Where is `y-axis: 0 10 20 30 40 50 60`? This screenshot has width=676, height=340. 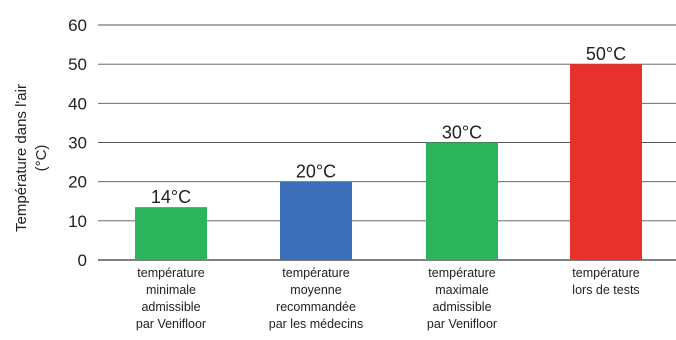 y-axis: 0 10 20 30 40 50 60 is located at coordinates (77, 143).